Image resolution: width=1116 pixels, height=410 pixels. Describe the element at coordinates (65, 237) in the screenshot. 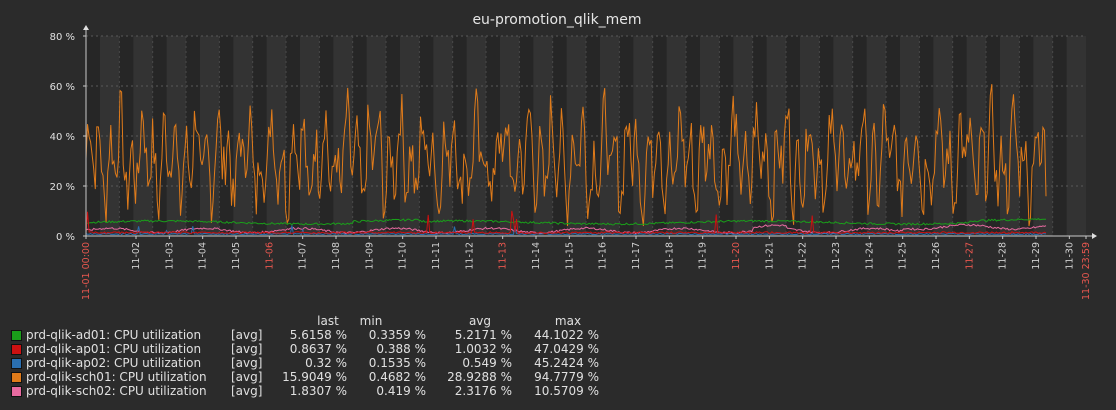

I see `y-tick-label: 0 %` at that location.